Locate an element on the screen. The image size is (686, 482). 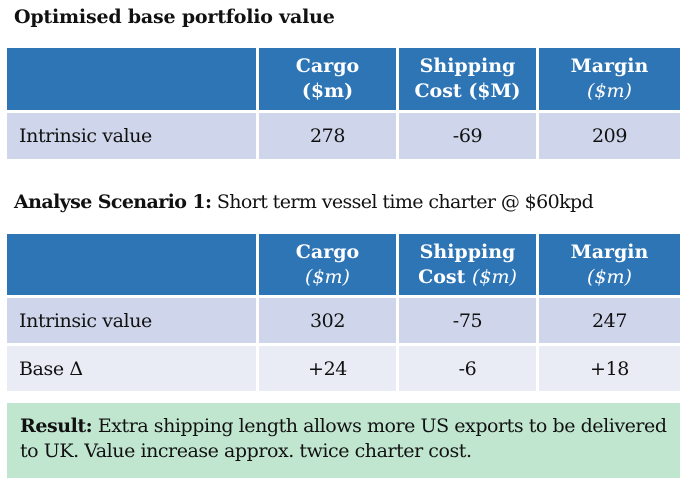
table-row: Intrinsic value 302 -75 247 is located at coordinates (343, 320).